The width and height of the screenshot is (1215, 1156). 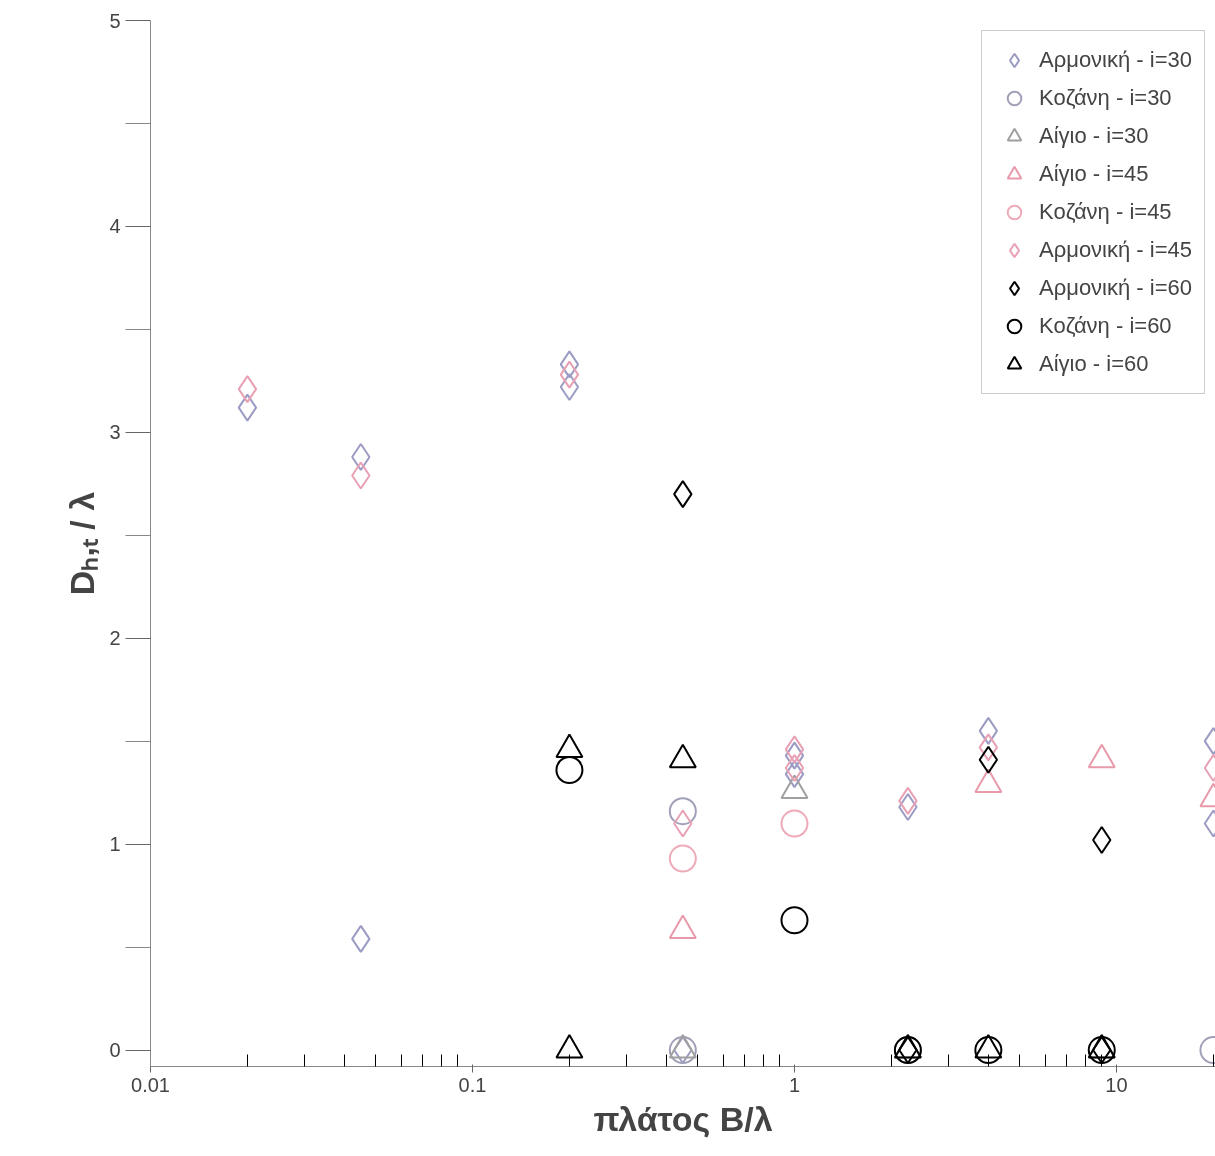 I want to click on y-tick-label: 4, so click(x=115, y=226).